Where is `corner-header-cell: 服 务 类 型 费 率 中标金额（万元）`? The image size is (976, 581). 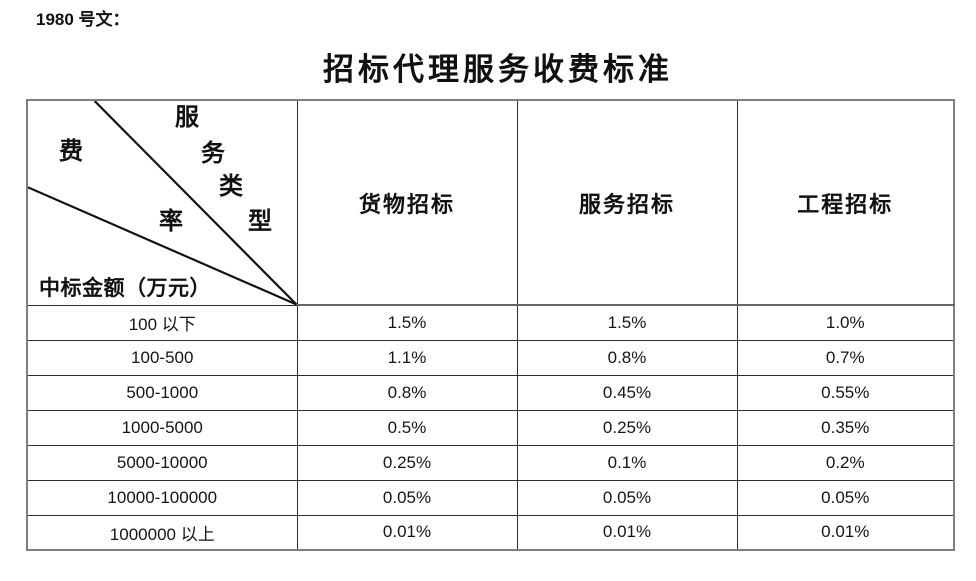
corner-header-cell: 服 务 类 型 费 率 中标金额（万元） is located at coordinates (162, 202).